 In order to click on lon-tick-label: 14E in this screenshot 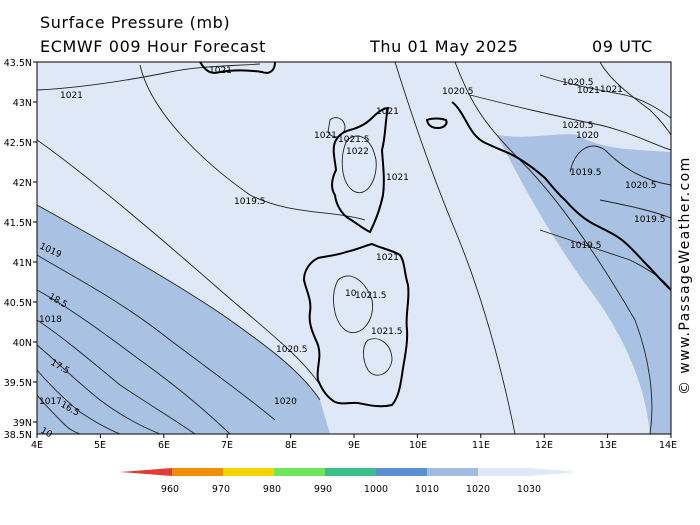, I will do `click(668, 445)`.